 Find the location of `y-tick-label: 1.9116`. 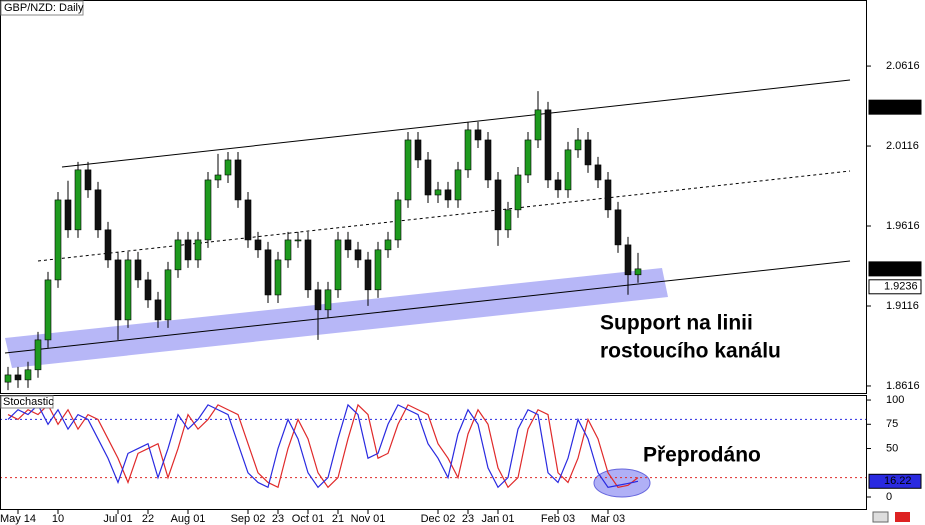

y-tick-label: 1.9116 is located at coordinates (902, 306).